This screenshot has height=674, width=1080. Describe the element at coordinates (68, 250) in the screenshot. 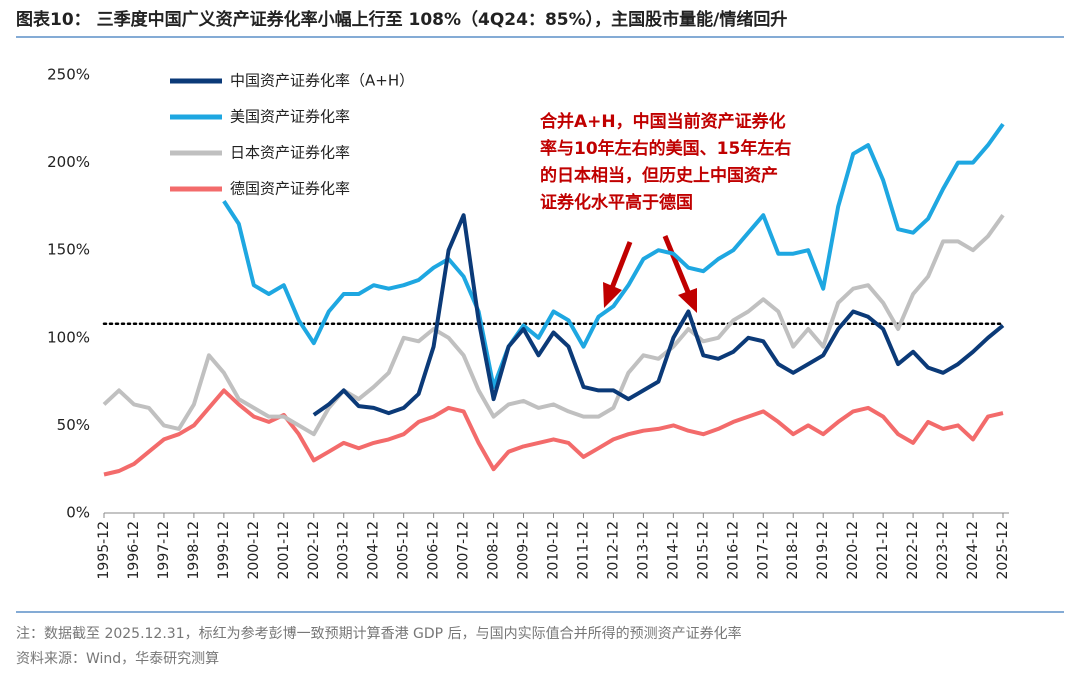

I see `y-tick-label: 150%` at that location.